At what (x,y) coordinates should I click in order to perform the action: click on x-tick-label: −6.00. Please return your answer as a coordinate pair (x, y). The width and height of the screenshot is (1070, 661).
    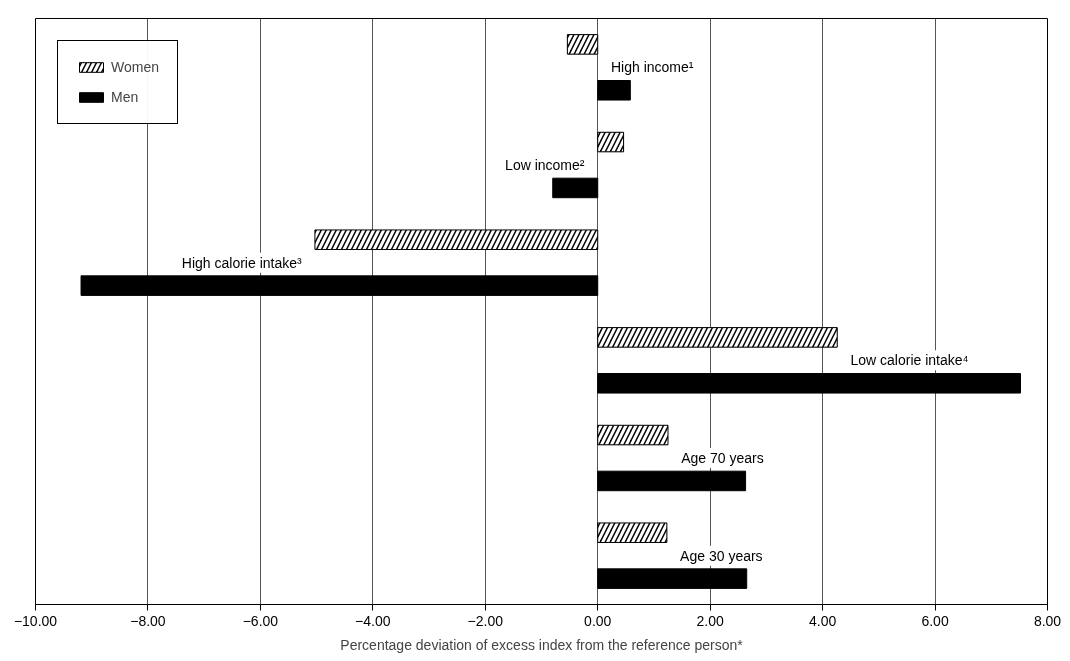
    Looking at the image, I should click on (260, 620).